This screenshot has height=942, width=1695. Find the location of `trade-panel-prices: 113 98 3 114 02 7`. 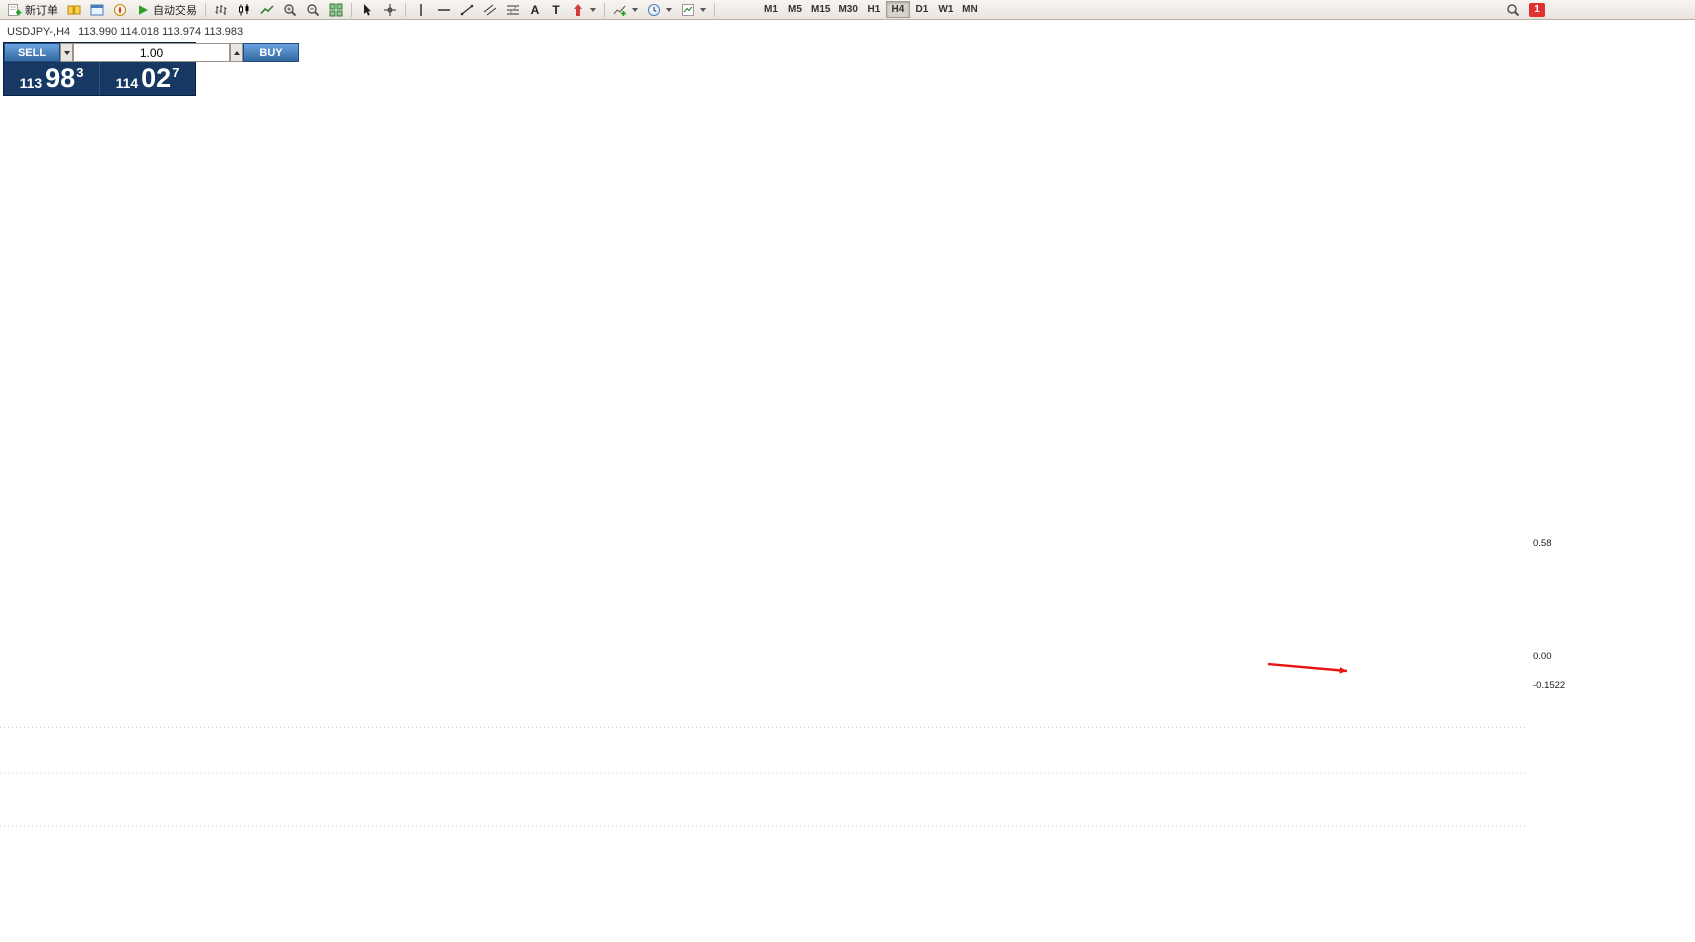

trade-panel-prices: 113 98 3 114 02 7 is located at coordinates (99, 78).